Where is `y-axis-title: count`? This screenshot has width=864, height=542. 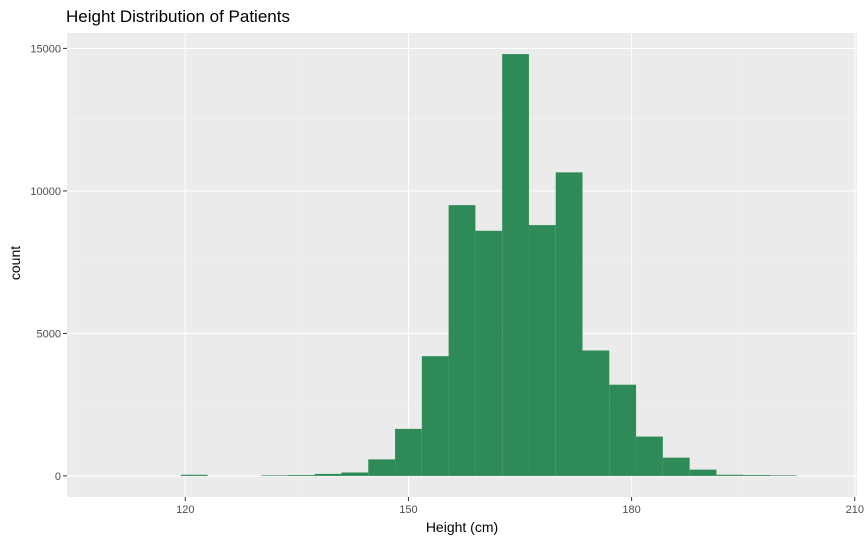 y-axis-title: count is located at coordinates (15, 263).